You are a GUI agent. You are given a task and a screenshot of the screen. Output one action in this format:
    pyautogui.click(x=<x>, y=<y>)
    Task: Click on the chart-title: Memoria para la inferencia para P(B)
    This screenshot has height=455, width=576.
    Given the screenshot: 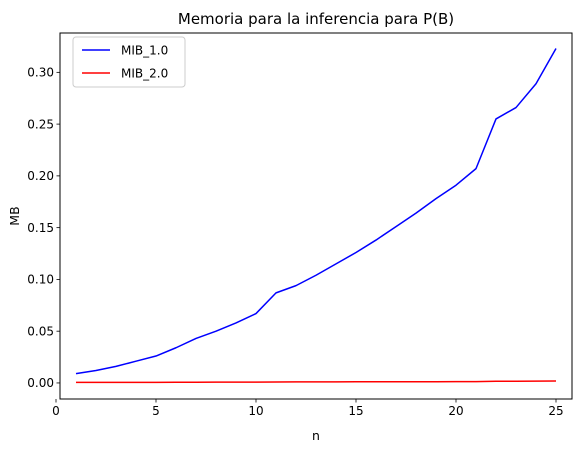 What is the action you would take?
    pyautogui.click(x=316, y=19)
    